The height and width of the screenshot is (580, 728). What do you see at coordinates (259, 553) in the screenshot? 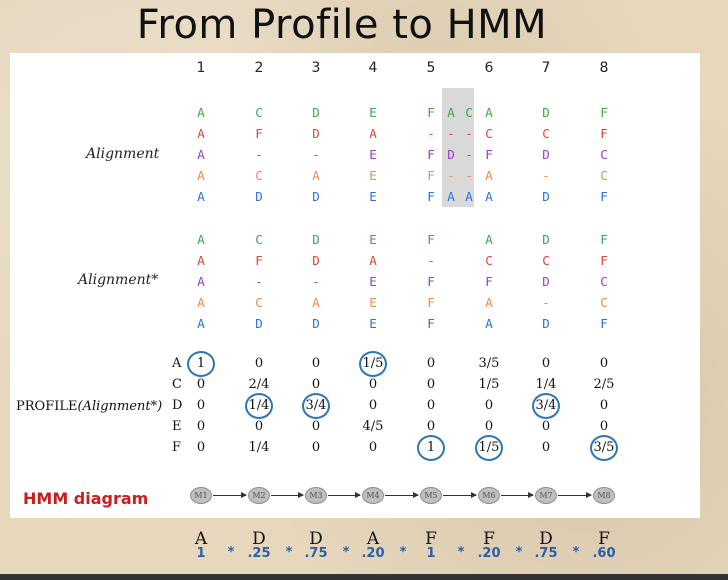
I see `emission-probability: .25` at bounding box center [259, 553].